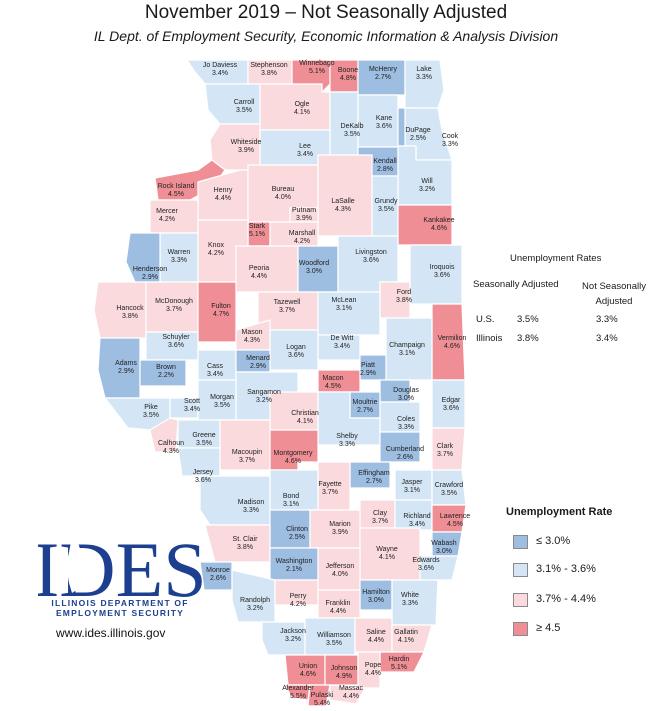 This screenshot has width=652, height=711. Describe the element at coordinates (528, 319) in the screenshot. I see `rates-row-sa: 3.5%` at that location.